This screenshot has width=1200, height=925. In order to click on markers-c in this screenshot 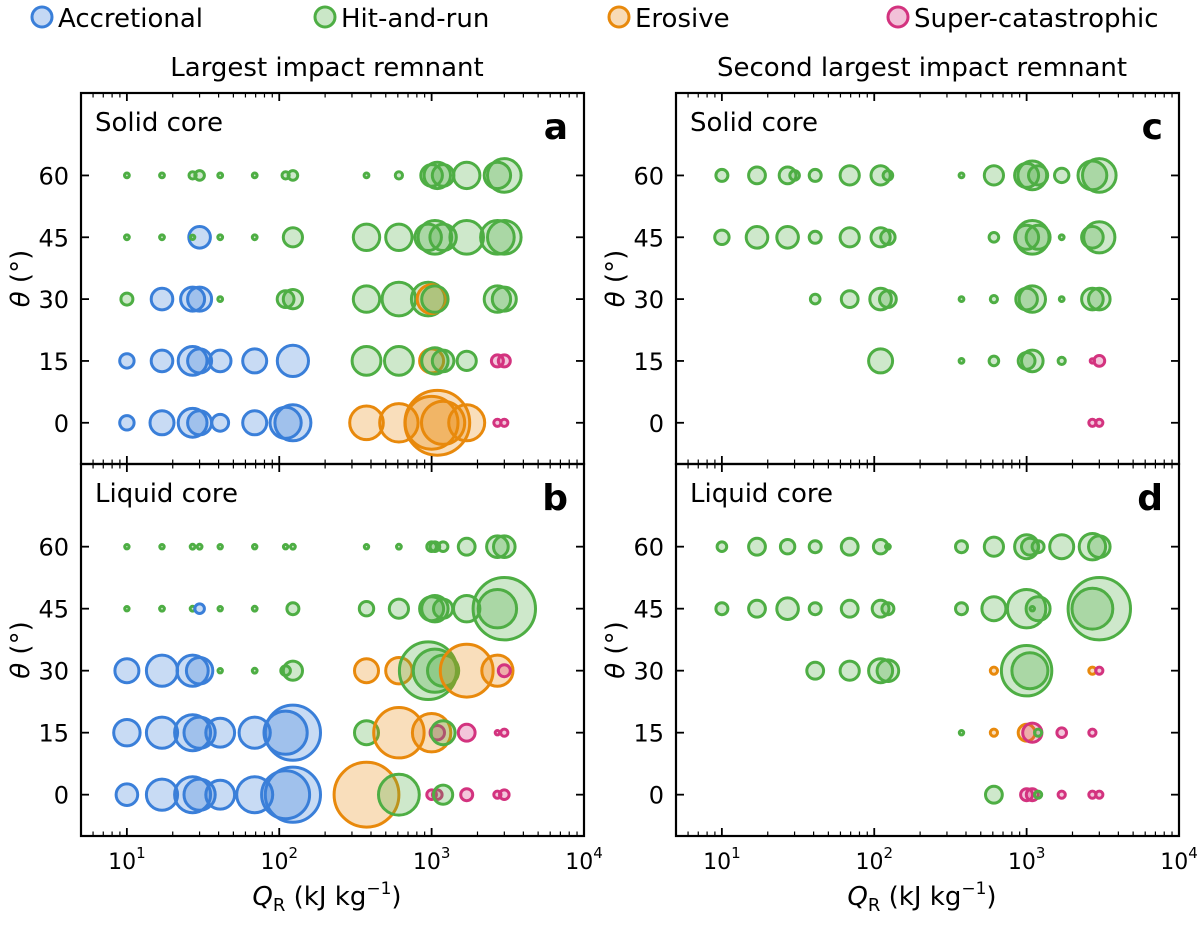, I will do `click(915, 292)`.